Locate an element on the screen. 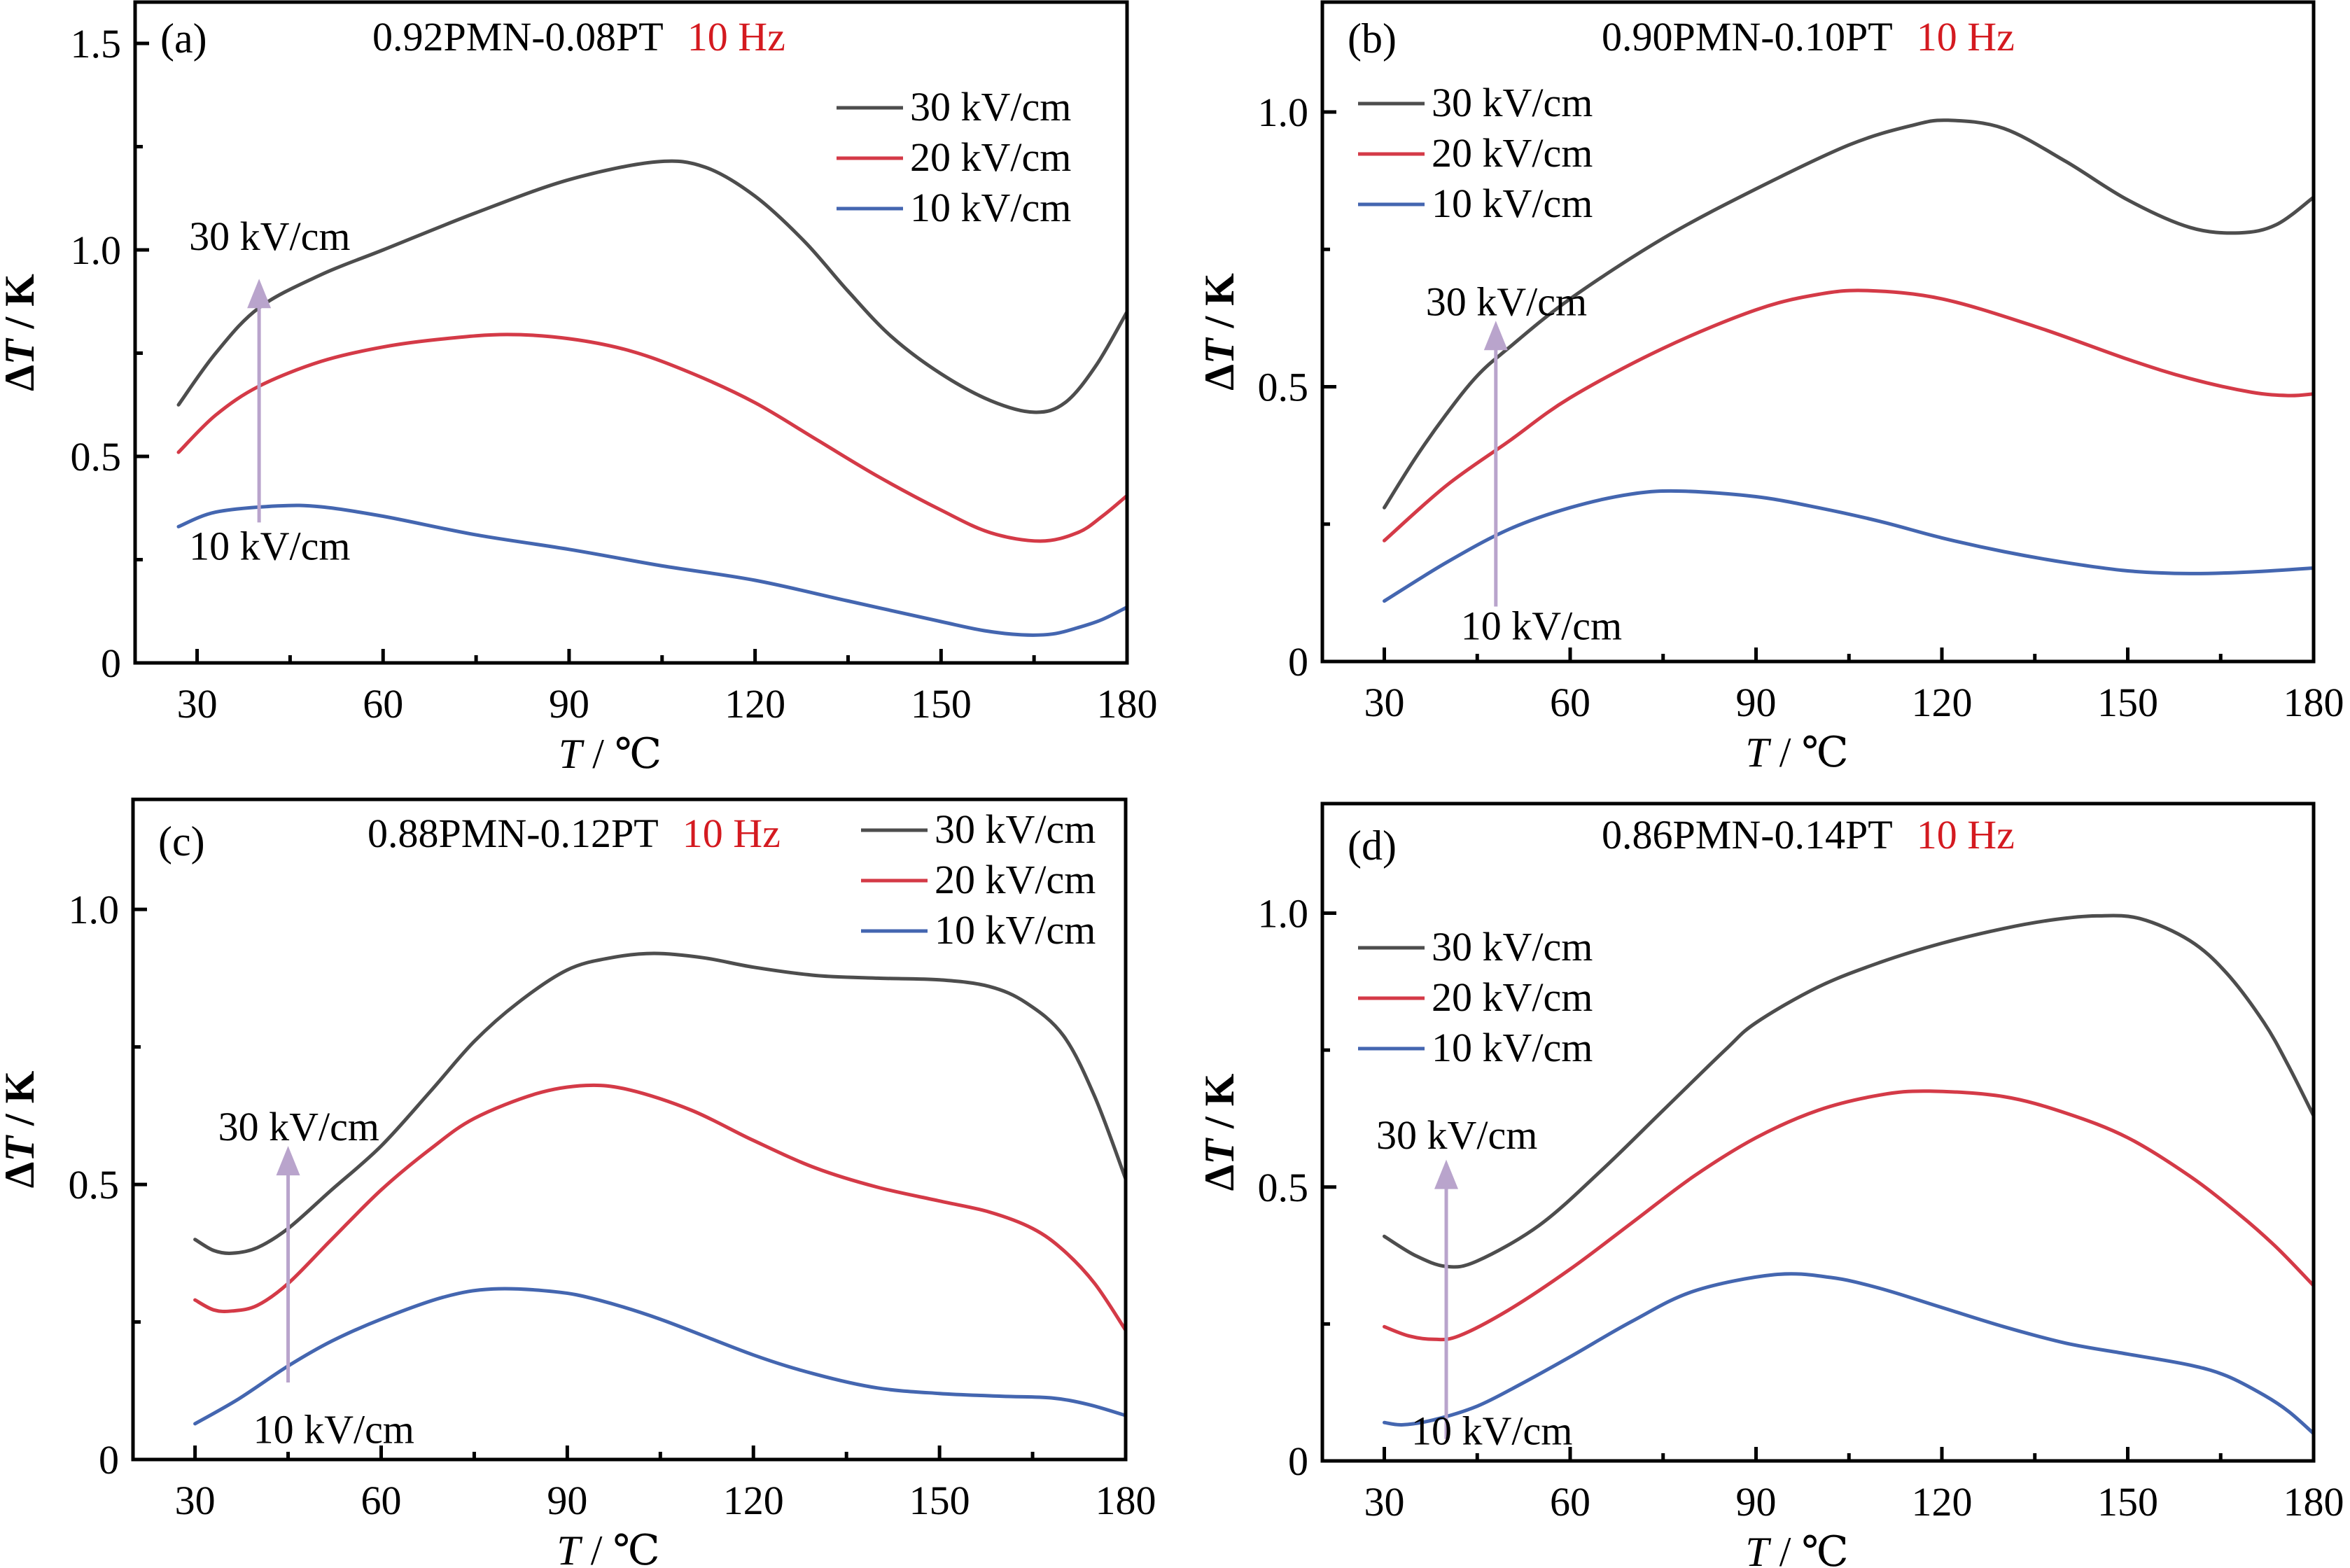 This screenshot has width=2350, height=1568. composition-label: 0.86PMN-0.14PT is located at coordinates (1747, 835).